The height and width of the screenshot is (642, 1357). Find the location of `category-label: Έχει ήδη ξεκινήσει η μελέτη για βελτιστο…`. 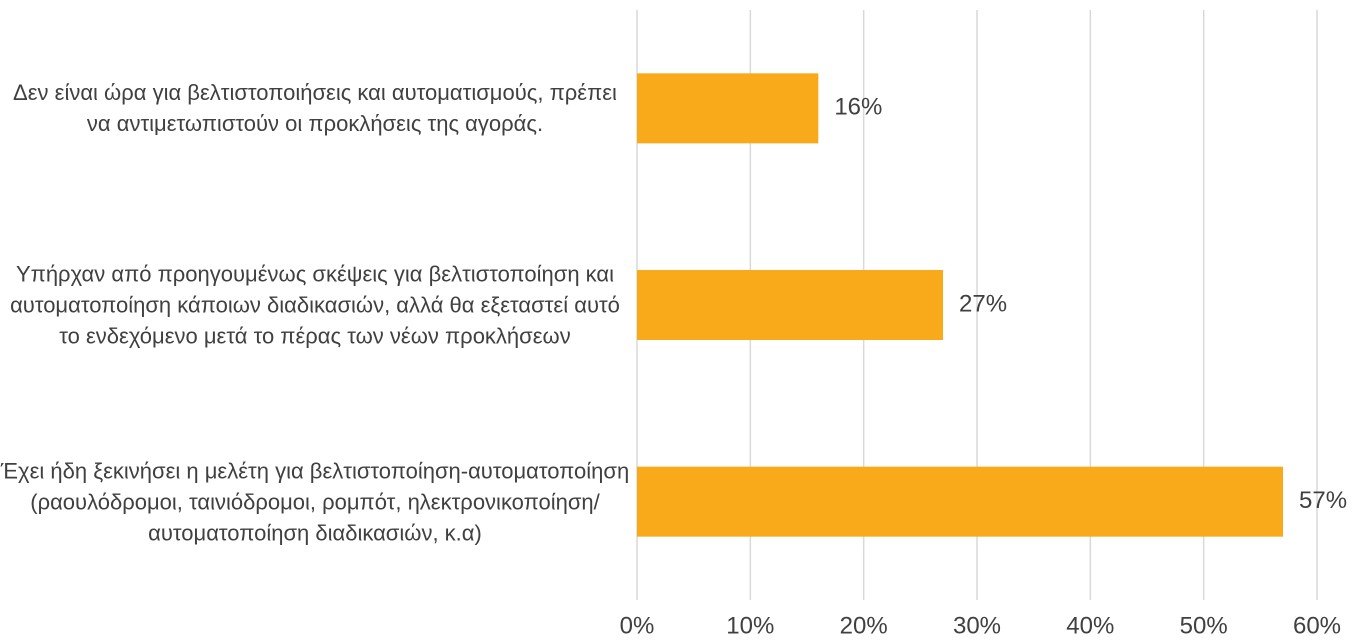

category-label: Έχει ήδη ξεκινήσει η μελέτη για βελτιστο… is located at coordinates (315, 502).